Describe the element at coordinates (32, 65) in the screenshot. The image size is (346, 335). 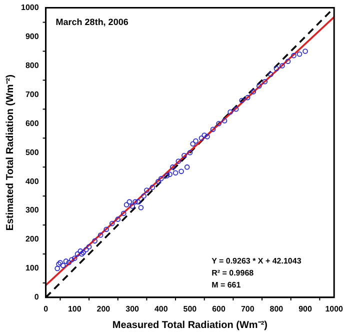
I see `y-tick-label: 800` at that location.